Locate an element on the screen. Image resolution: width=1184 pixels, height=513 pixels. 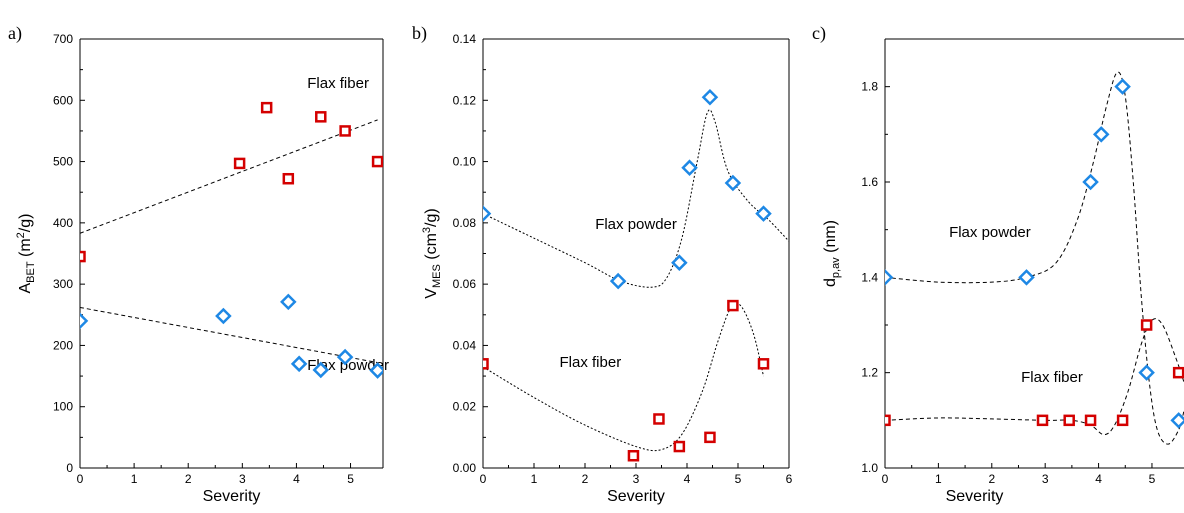
y-tick-label: 0.00 is located at coordinates (465, 468).